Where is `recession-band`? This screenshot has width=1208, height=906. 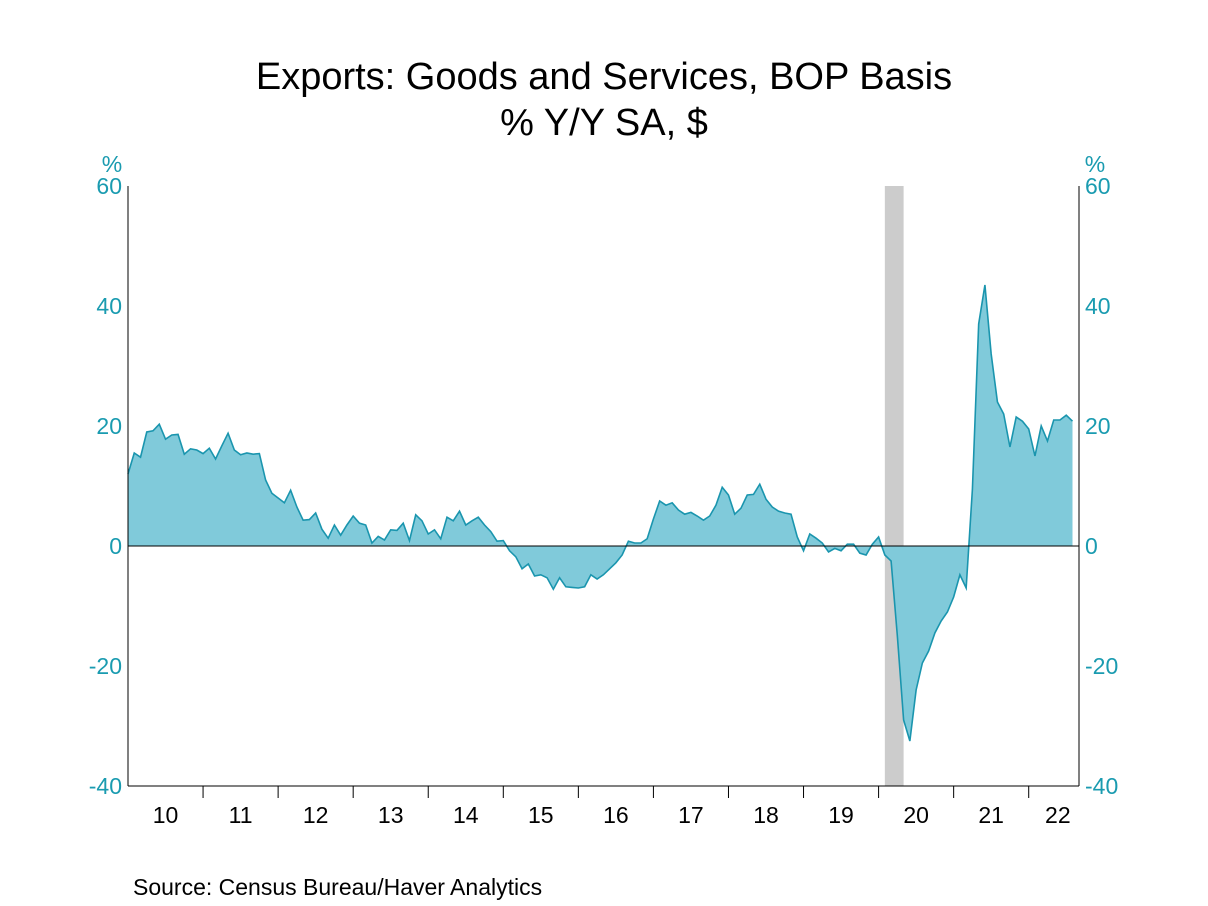 recession-band is located at coordinates (894, 486).